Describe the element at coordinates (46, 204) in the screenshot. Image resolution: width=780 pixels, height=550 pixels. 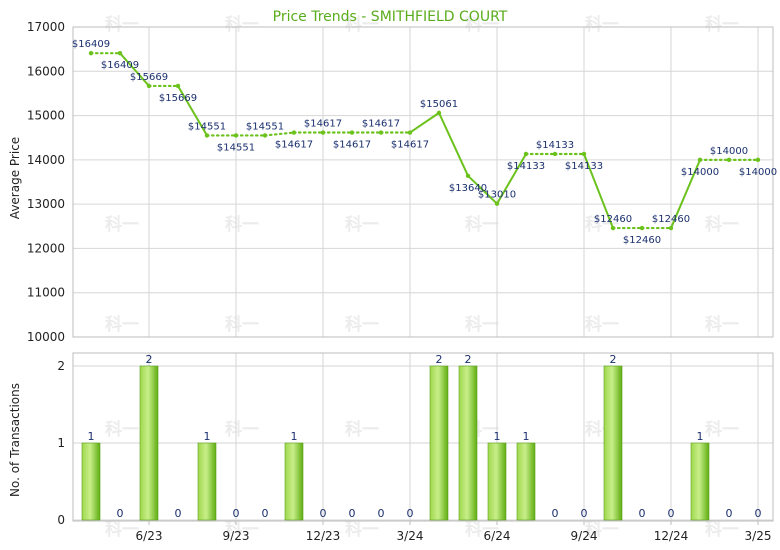
I see `price-tick-label: 13000` at that location.